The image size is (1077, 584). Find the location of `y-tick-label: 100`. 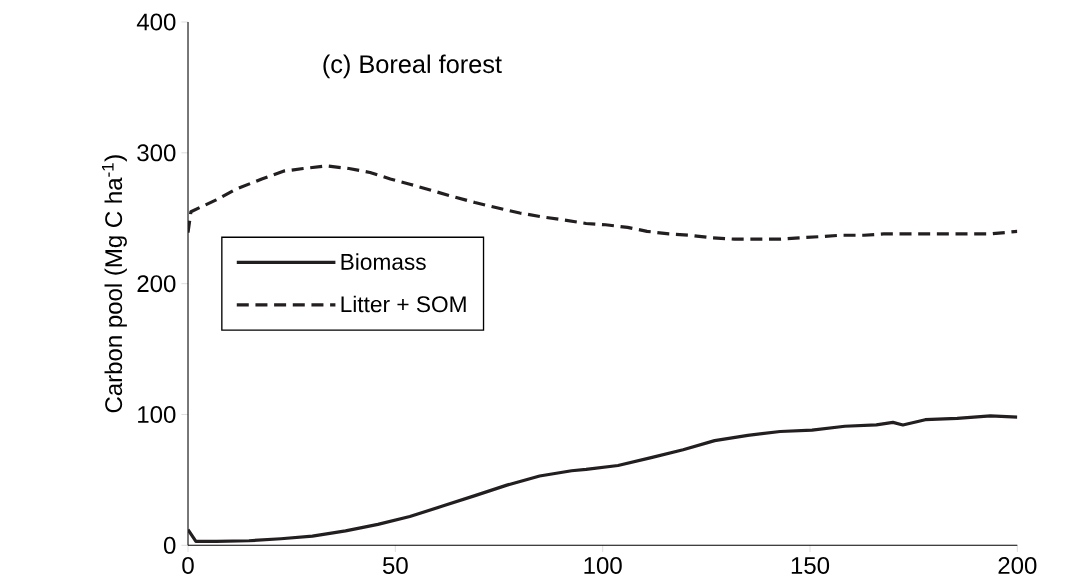

y-tick-label: 100 is located at coordinates (157, 414).